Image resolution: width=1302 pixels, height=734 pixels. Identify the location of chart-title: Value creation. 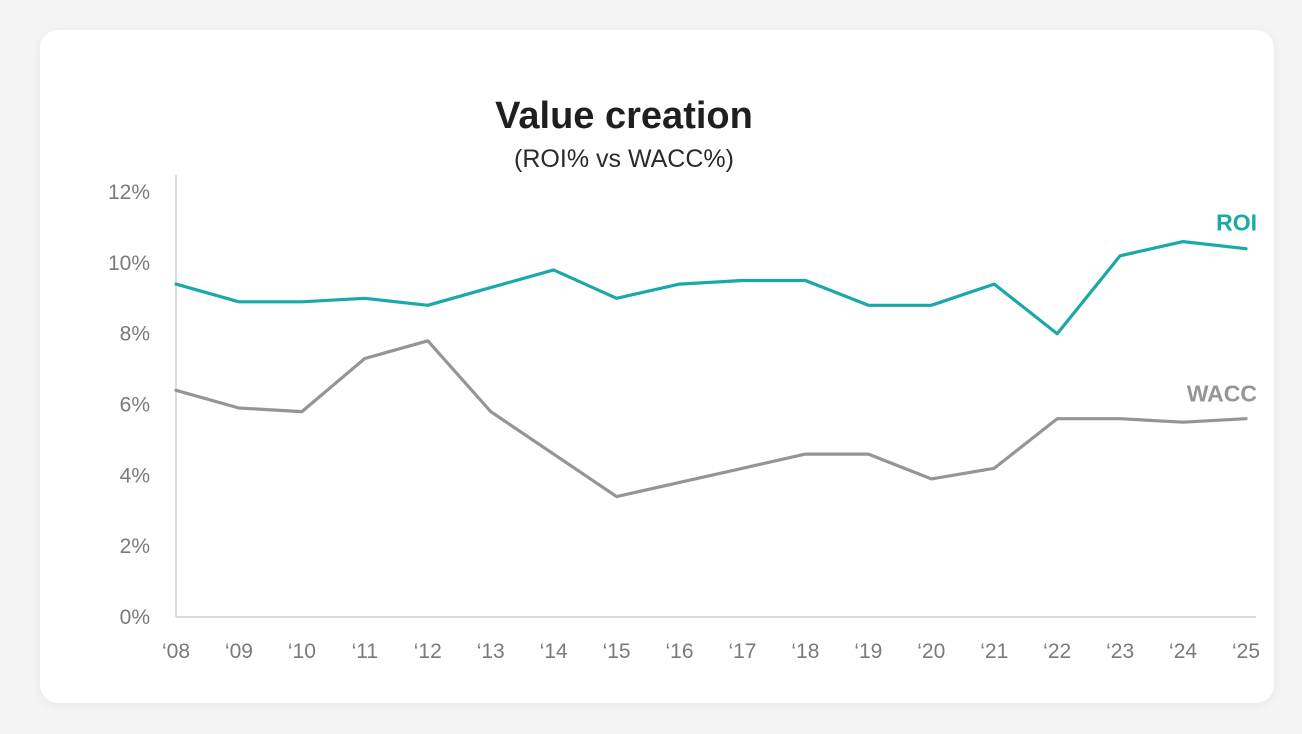
(624, 116).